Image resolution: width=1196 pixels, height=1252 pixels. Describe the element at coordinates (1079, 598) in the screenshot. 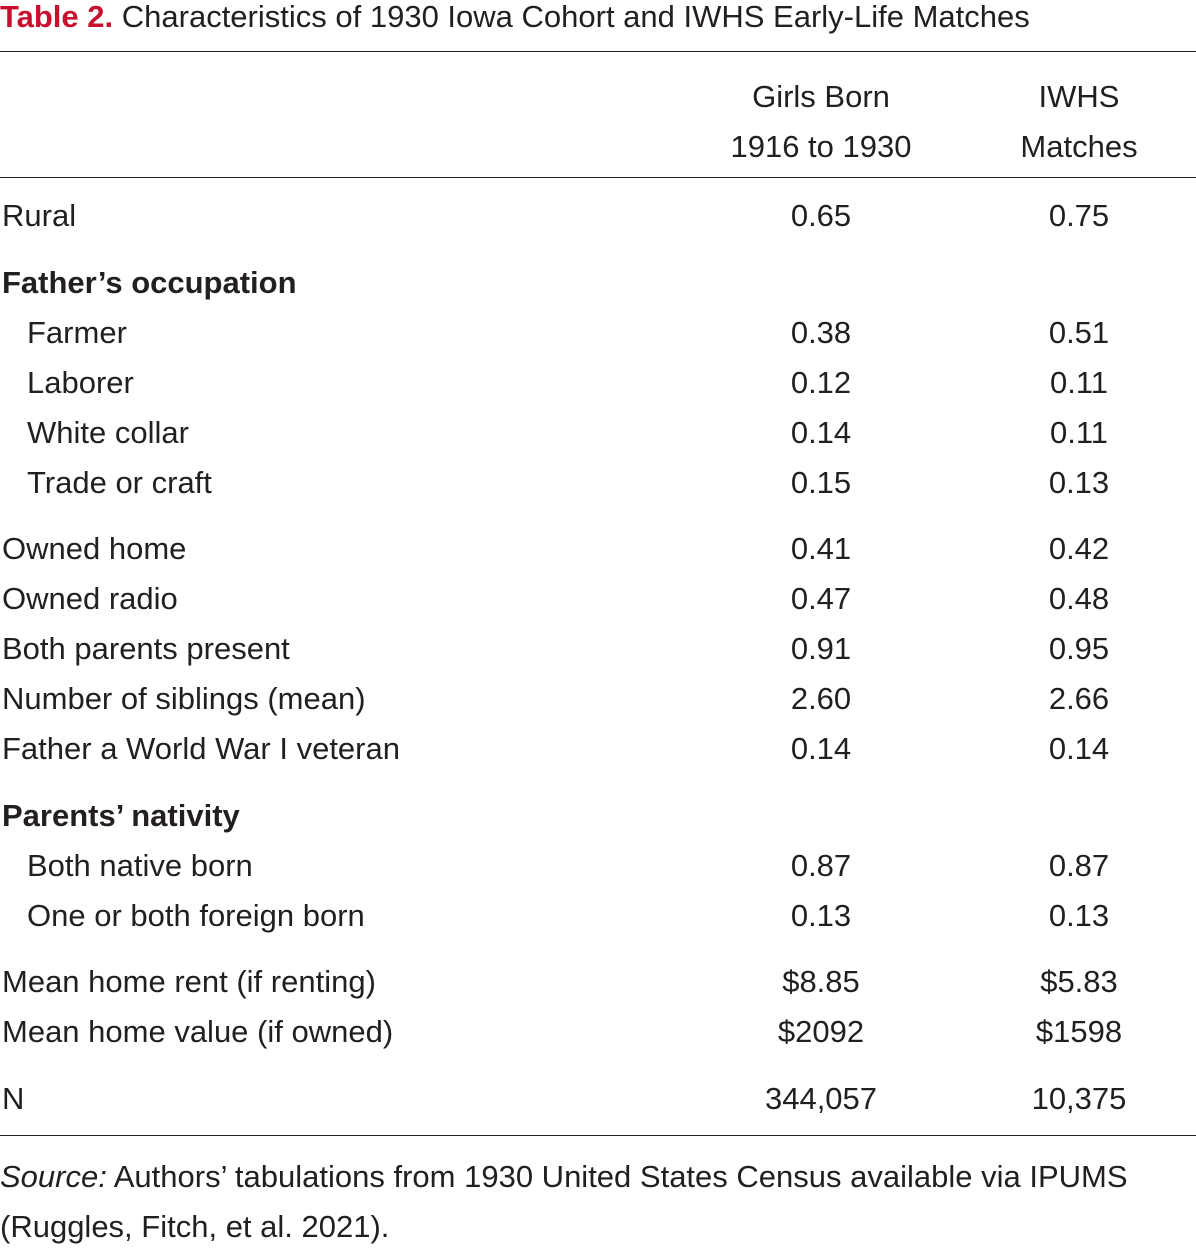

I see `cell-iwhs-matches: 0.48` at that location.